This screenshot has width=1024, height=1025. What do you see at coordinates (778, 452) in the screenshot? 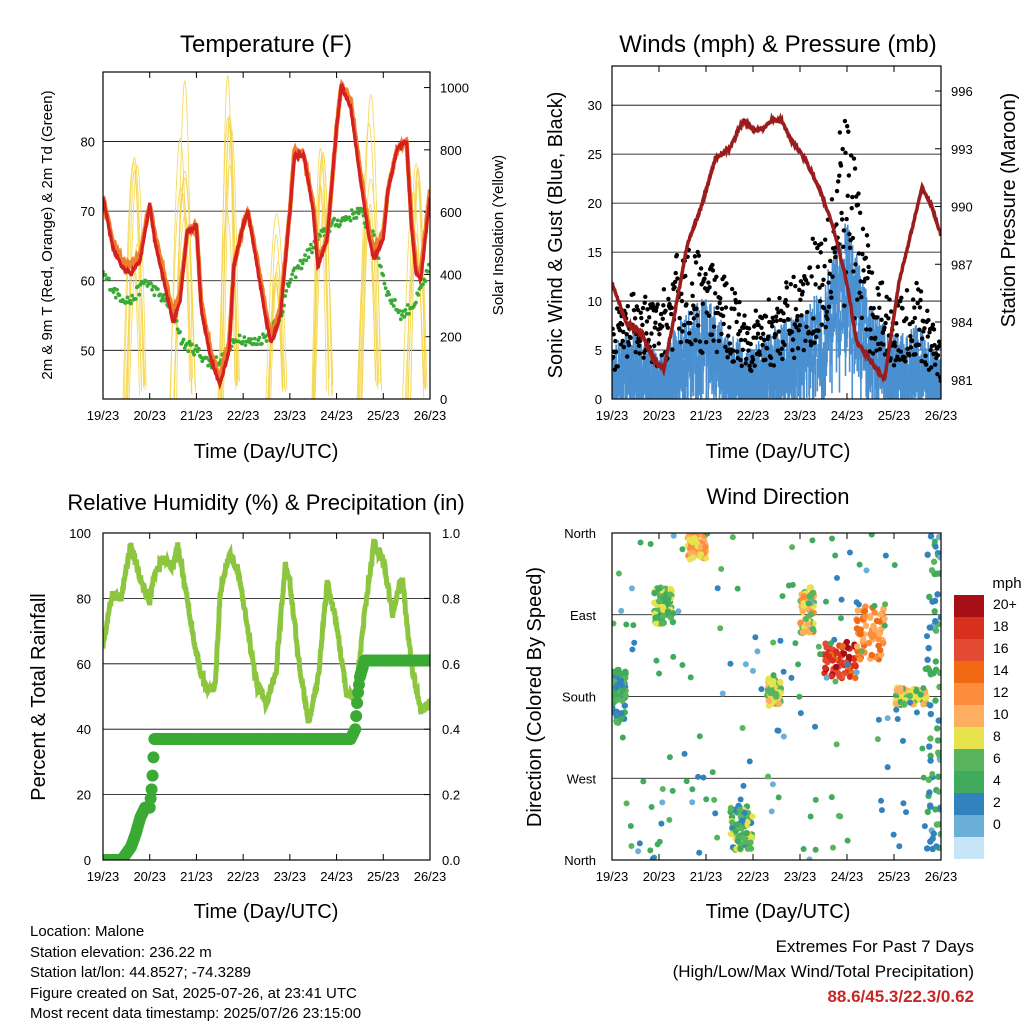
I see `winds-xlabel: Time (Day/UTC)` at bounding box center [778, 452].